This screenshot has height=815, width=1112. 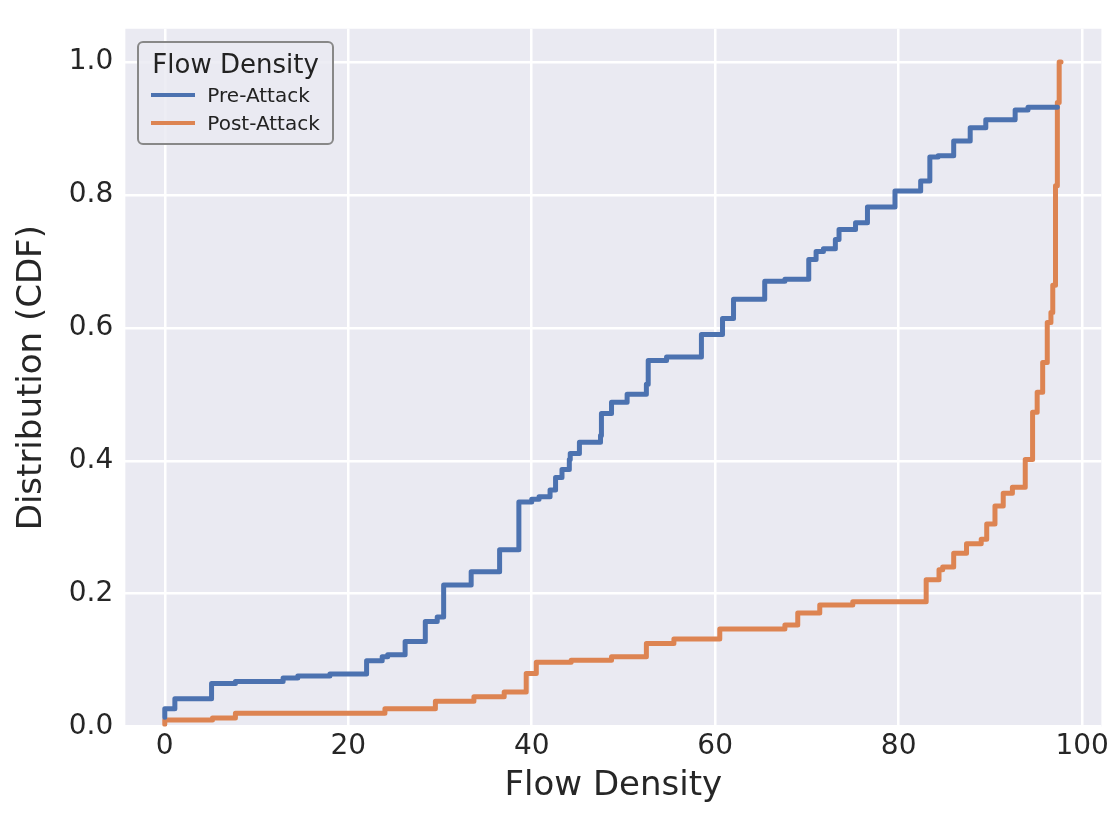 I want to click on x-tick-label: 40, so click(x=531, y=744).